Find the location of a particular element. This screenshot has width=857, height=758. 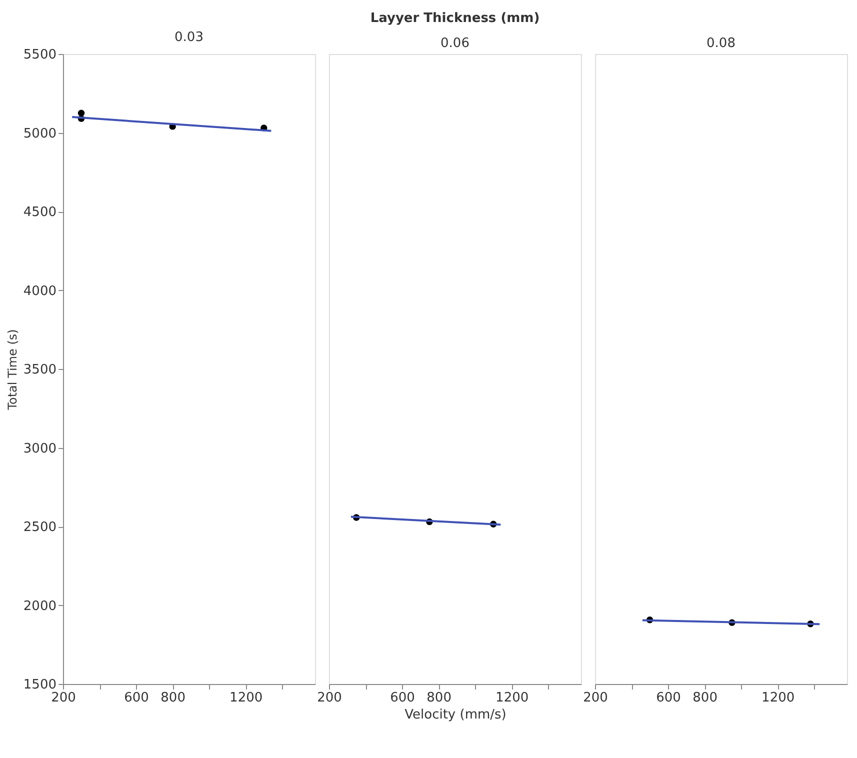

y-tick-label: 2500 is located at coordinates (39, 527).